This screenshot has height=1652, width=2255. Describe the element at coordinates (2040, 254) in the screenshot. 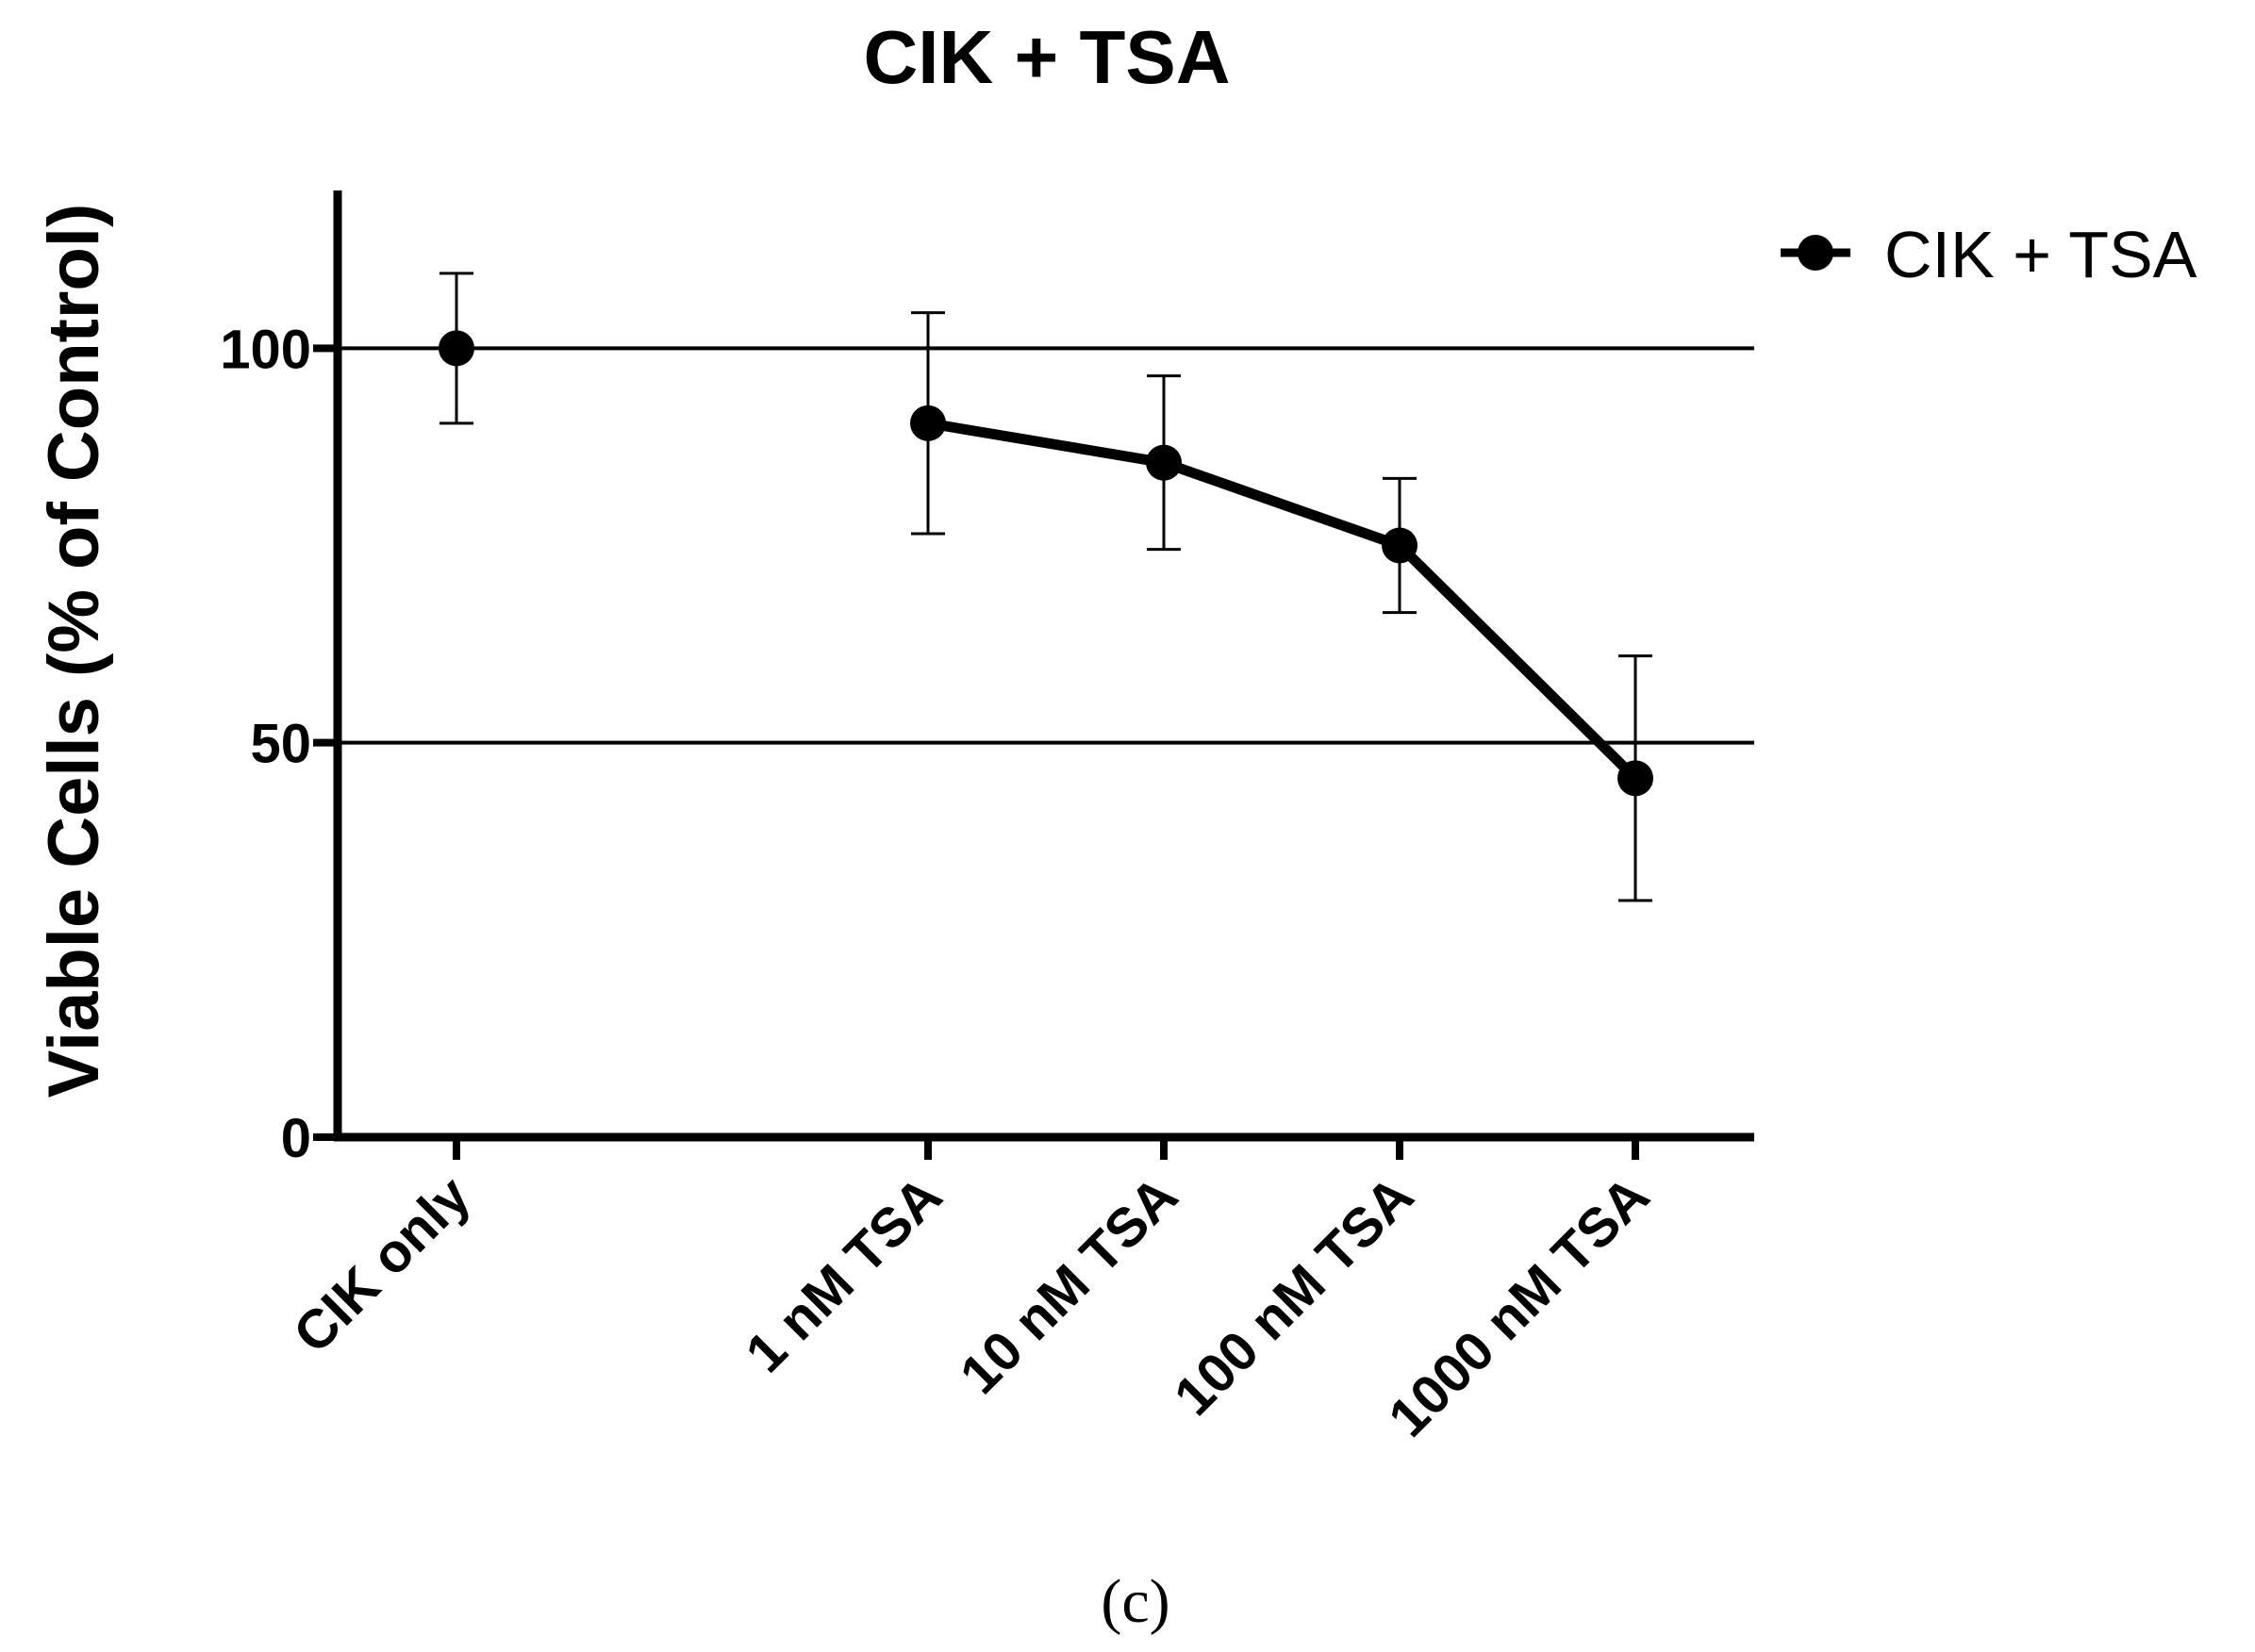

I see `legend-label: CIK + TSA` at that location.